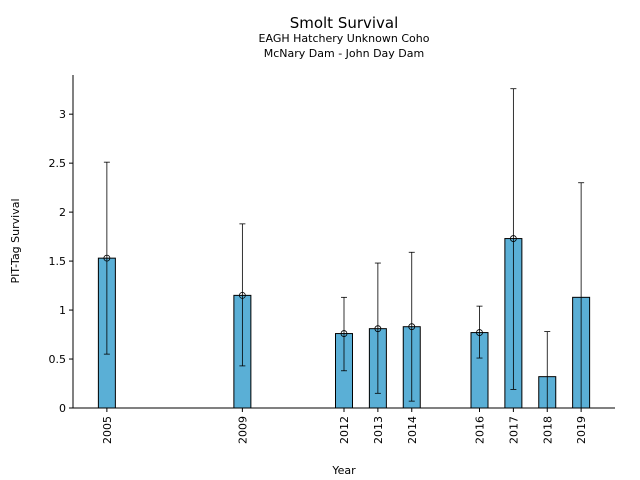 This screenshot has width=640, height=480. I want to click on chart-subtitle-line-2: McNary Dam - John Day Dam, so click(344, 53).